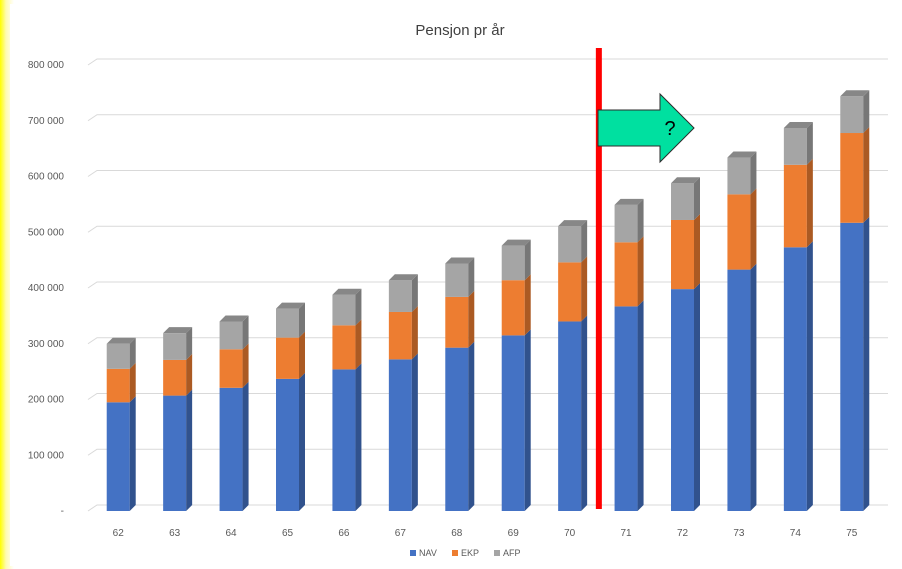 This screenshot has height=569, width=902. What do you see at coordinates (683, 533) in the screenshot?
I see `x-tick-label: 72` at bounding box center [683, 533].